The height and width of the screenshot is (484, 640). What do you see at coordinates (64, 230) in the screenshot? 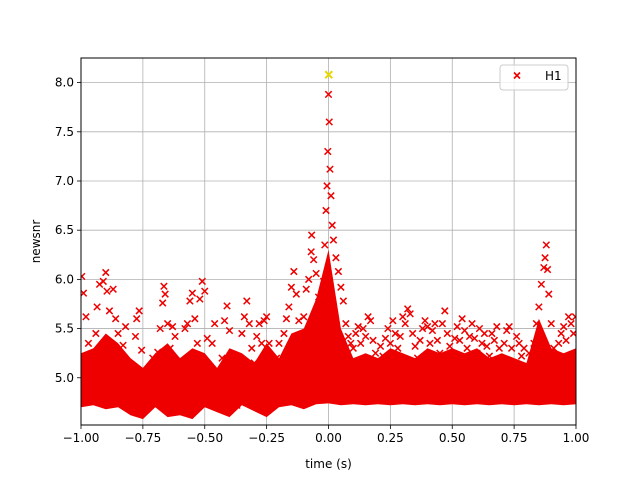
I see `y-tick-label: 6.5` at bounding box center [64, 230].